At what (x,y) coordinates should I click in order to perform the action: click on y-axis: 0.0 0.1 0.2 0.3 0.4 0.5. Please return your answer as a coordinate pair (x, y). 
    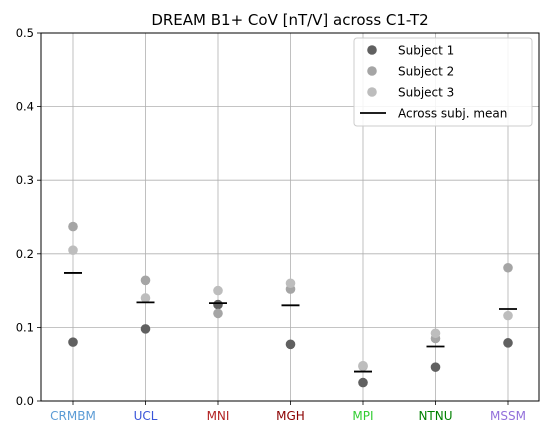
    Looking at the image, I should click on (28, 217).